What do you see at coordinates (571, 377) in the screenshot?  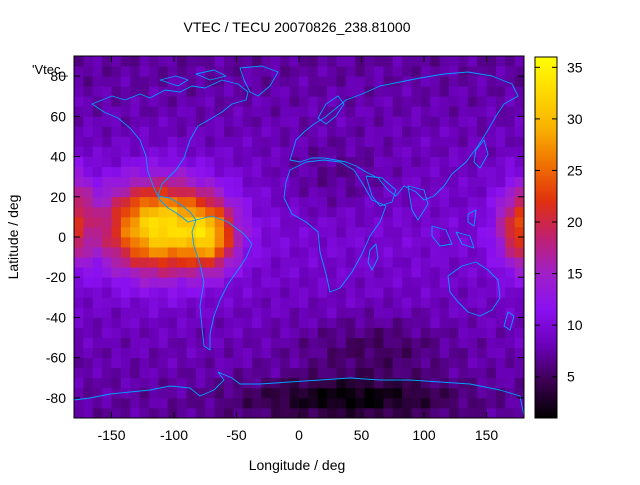 I see `colorbar-tick-label: 5` at bounding box center [571, 377].